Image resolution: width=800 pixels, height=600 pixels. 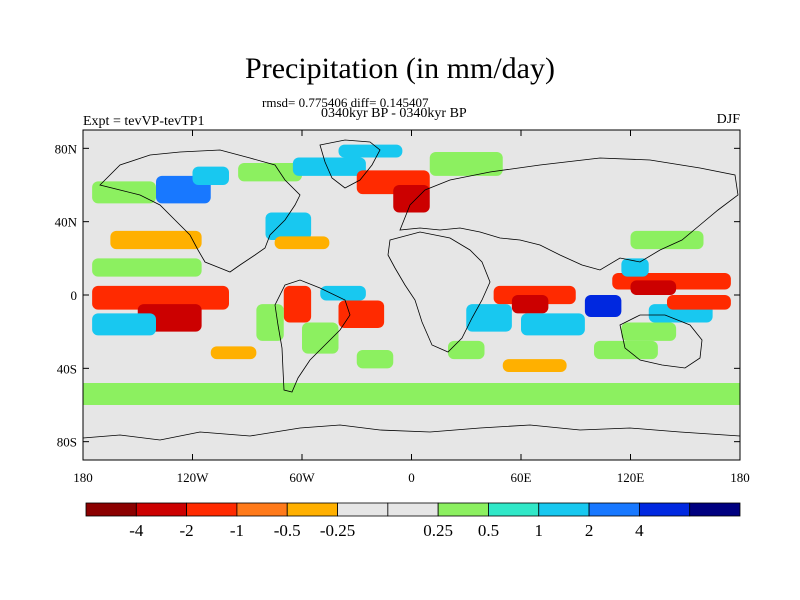 I want to click on coastline-antarctica, so click(x=411, y=432).